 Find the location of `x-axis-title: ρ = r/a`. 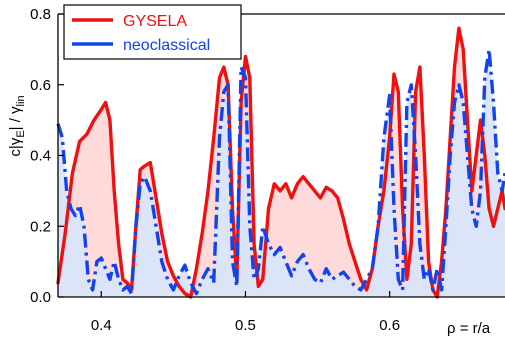

x-axis-title: ρ = r/a is located at coordinates (469, 328).